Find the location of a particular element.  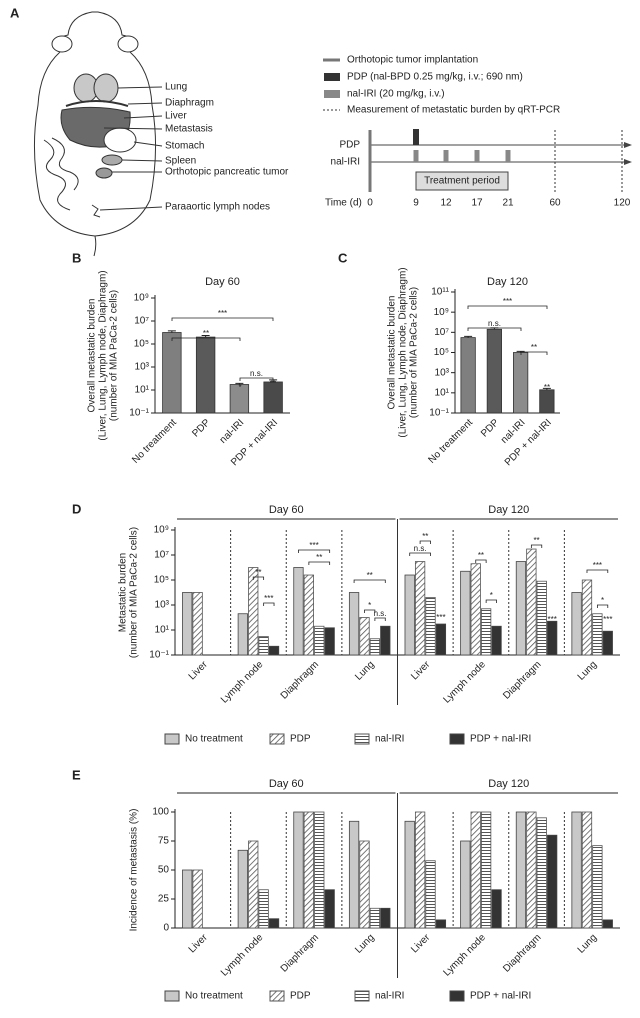

error-bar is located at coordinates (239, 383).